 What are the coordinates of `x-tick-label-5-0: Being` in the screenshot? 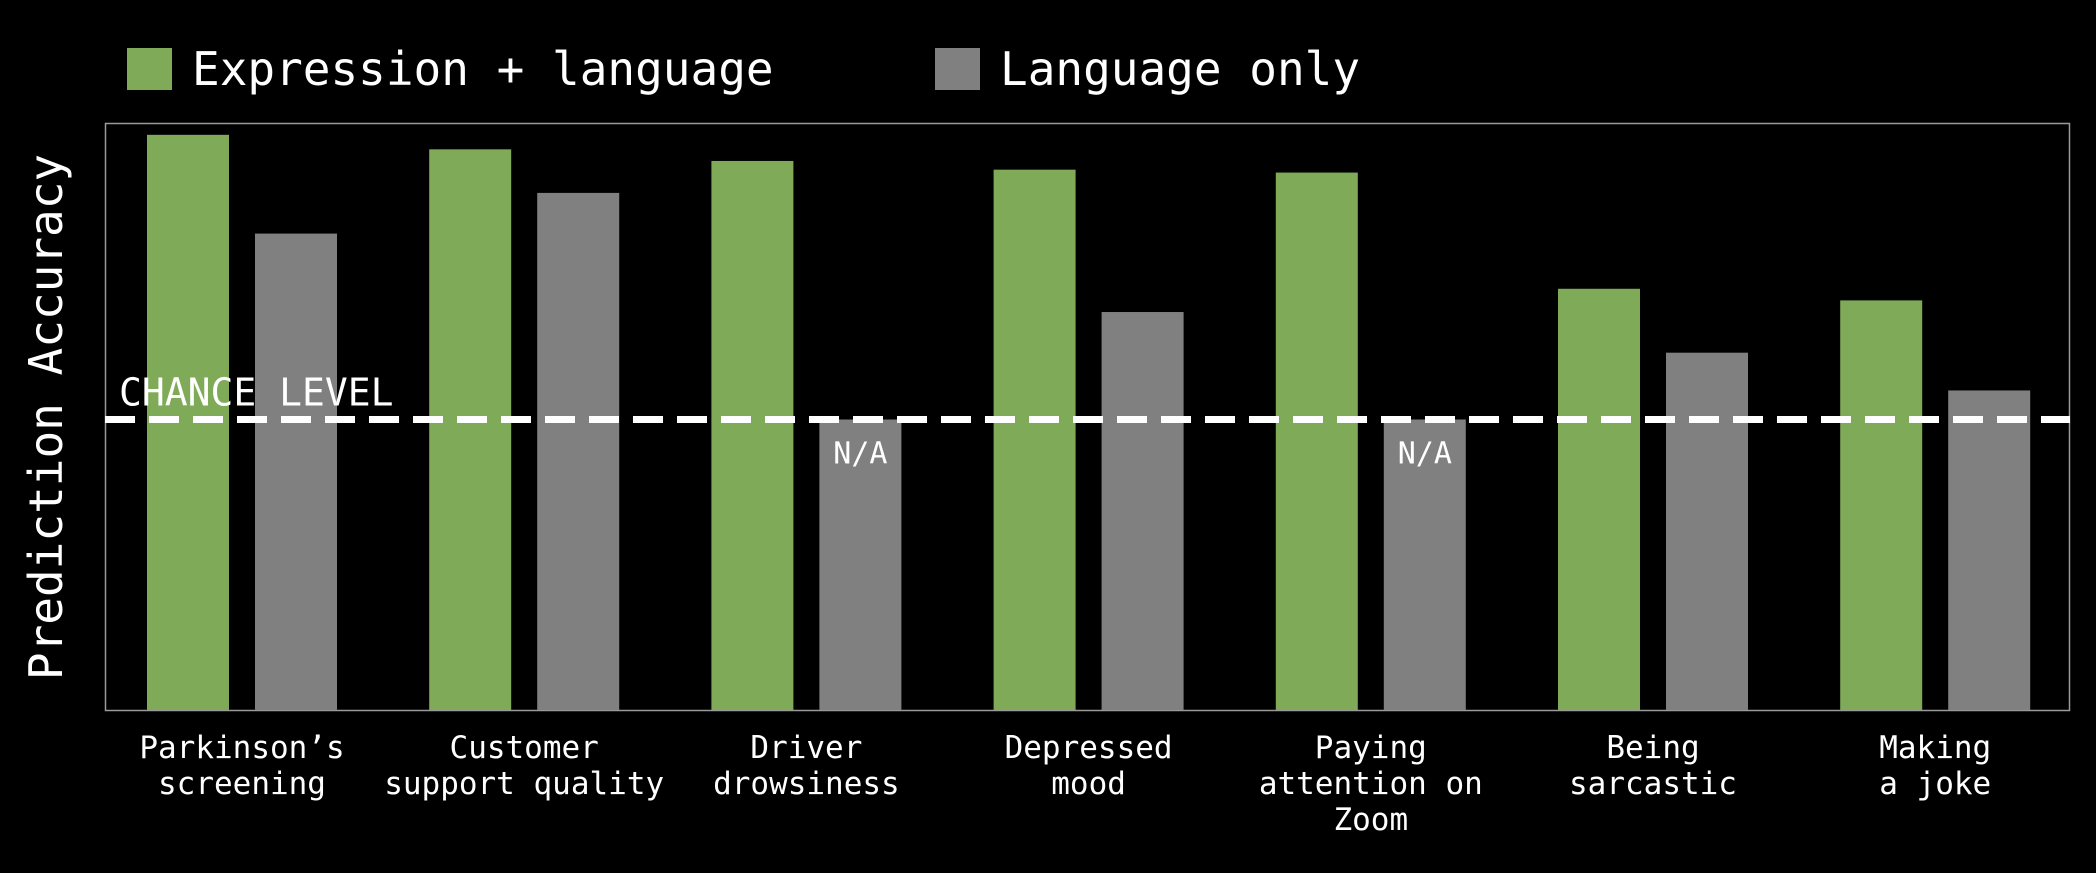 It's located at (1652, 748).